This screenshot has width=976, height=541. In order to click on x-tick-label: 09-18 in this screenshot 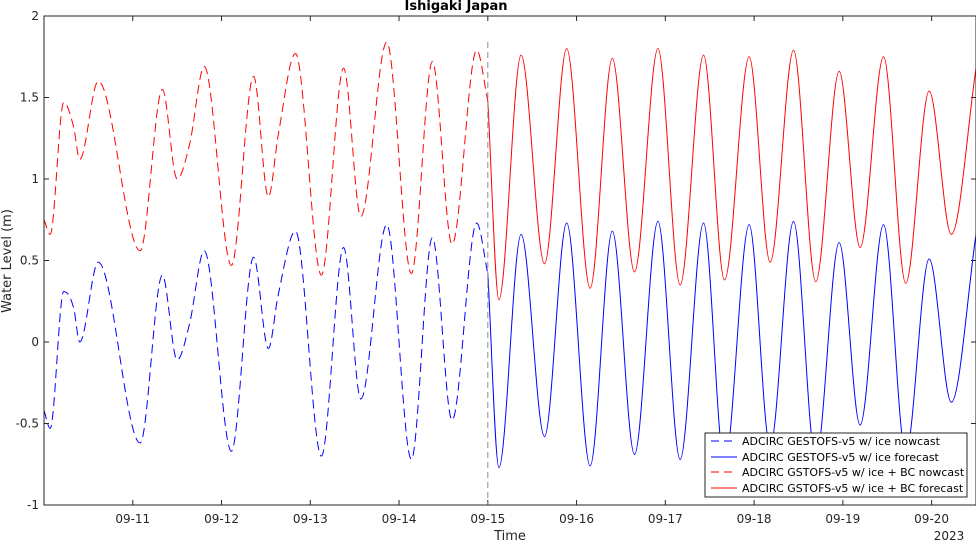, I will do `click(754, 519)`.